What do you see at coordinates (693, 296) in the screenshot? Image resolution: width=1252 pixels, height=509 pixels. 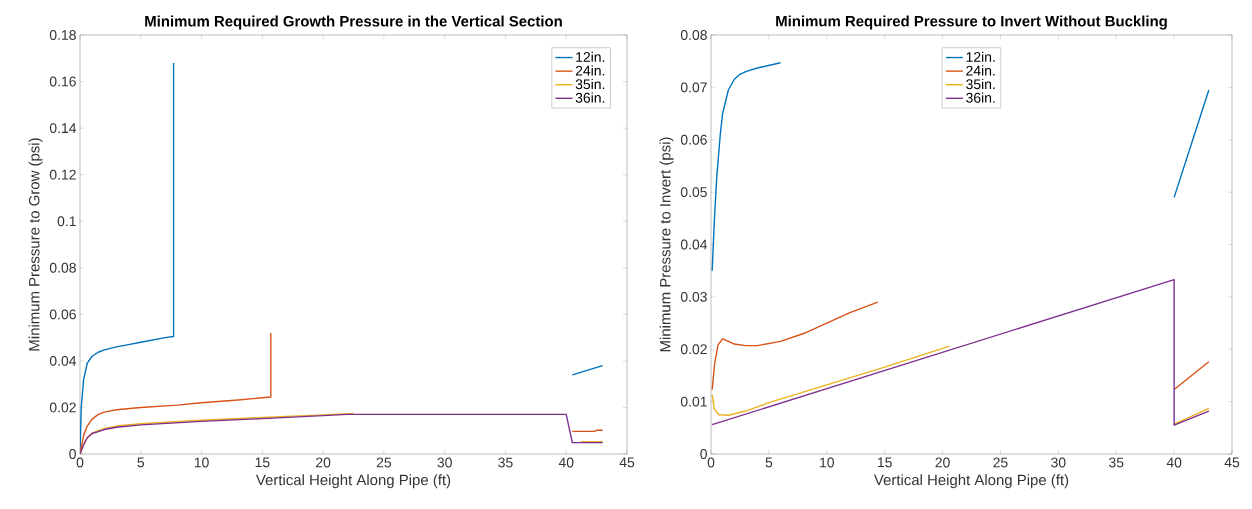 I see `y-tick-label: 0.03` at bounding box center [693, 296].